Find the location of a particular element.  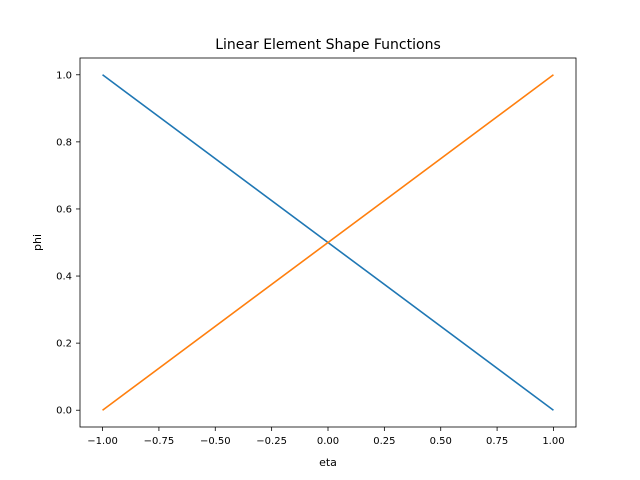

x-tick-label: −0.50 is located at coordinates (215, 441).